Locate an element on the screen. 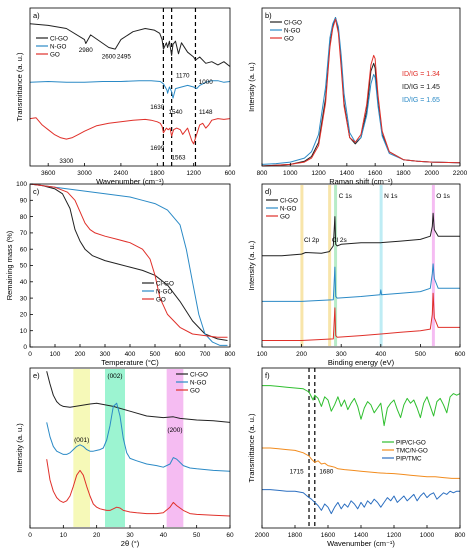  x-tick-label: 60 is located at coordinates (230, 535).